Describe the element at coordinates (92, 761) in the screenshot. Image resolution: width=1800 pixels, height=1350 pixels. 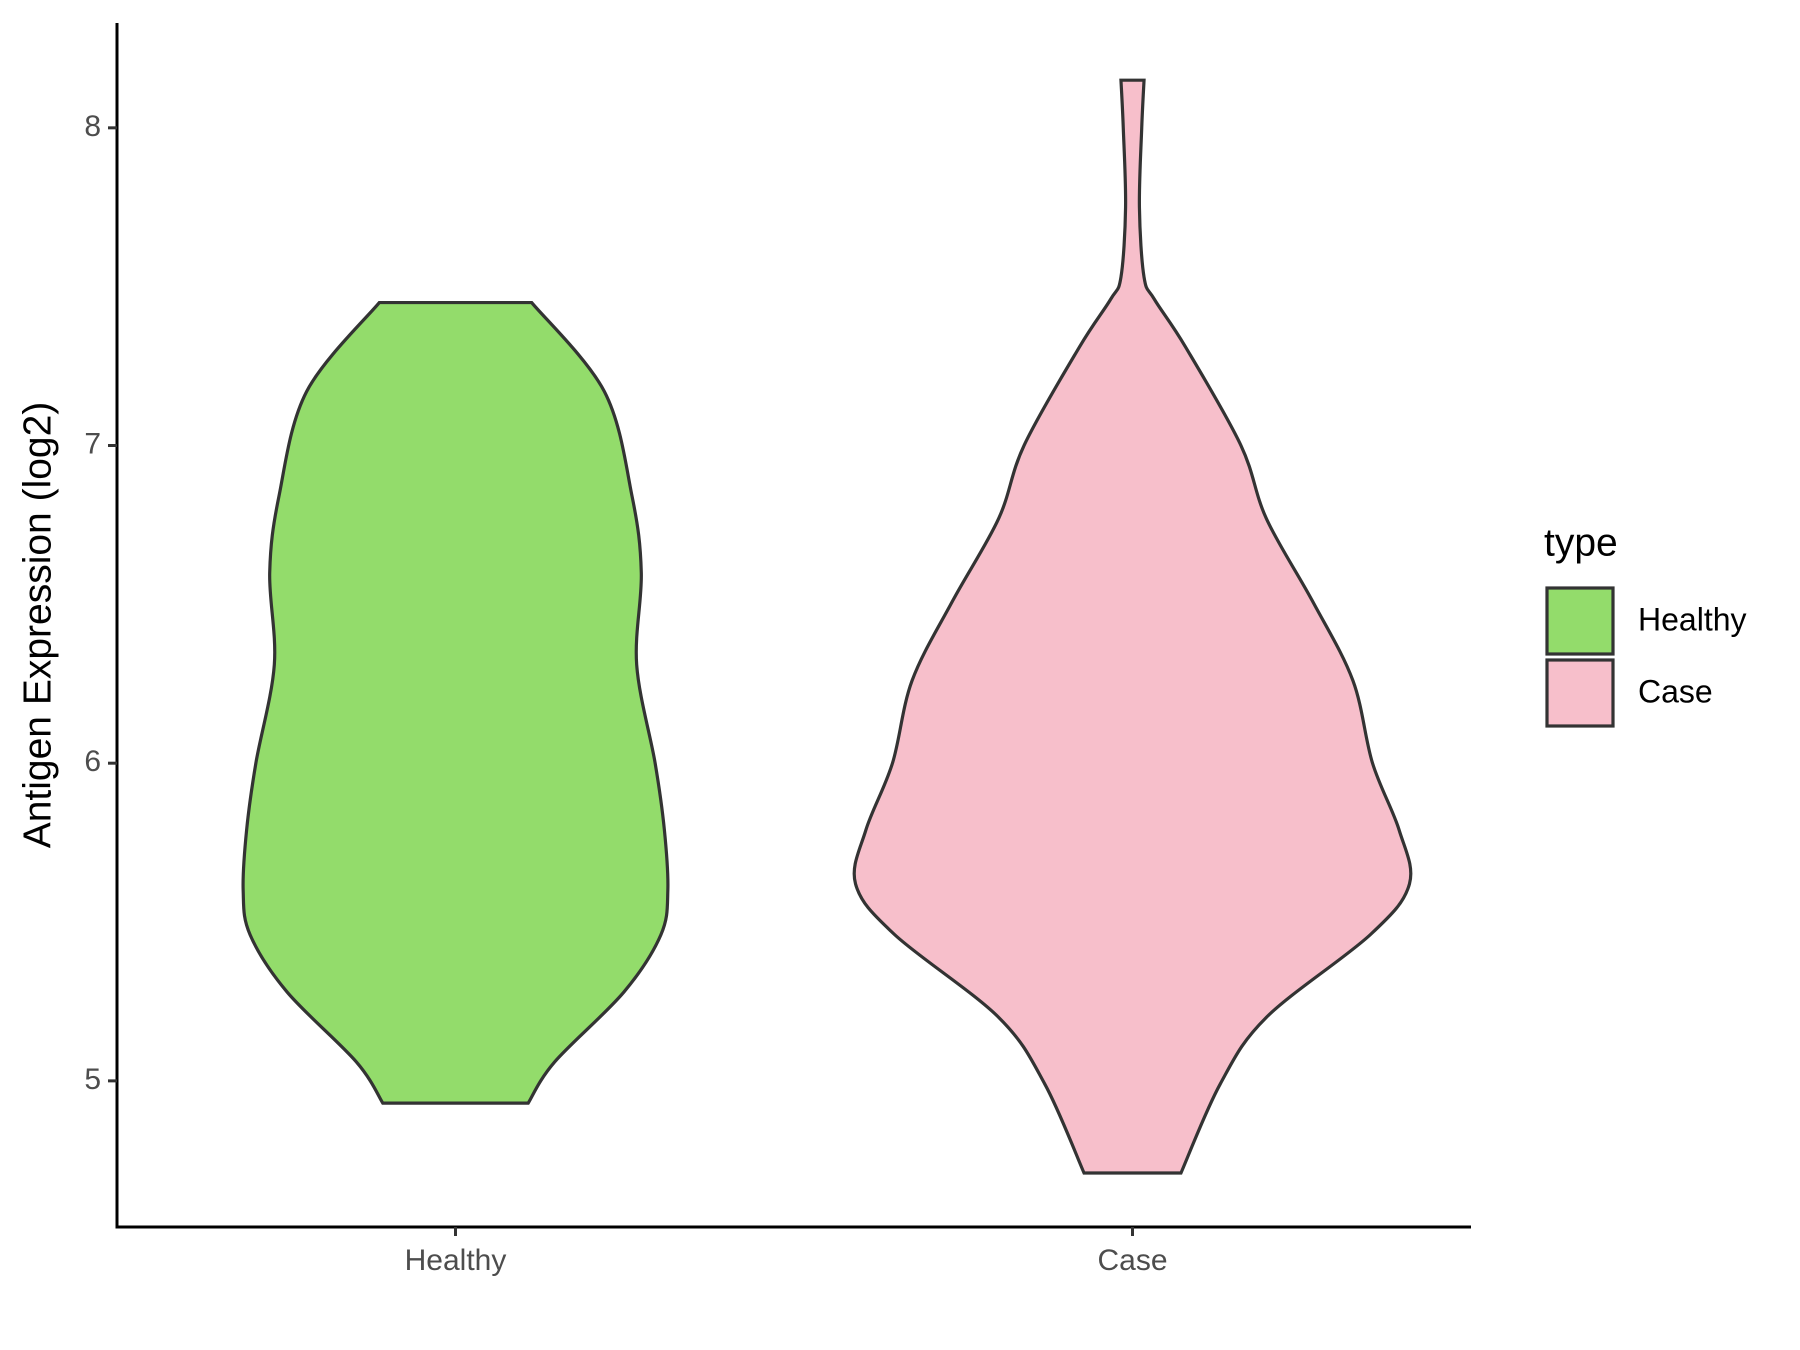
I see `y-tick-label: 6` at that location.